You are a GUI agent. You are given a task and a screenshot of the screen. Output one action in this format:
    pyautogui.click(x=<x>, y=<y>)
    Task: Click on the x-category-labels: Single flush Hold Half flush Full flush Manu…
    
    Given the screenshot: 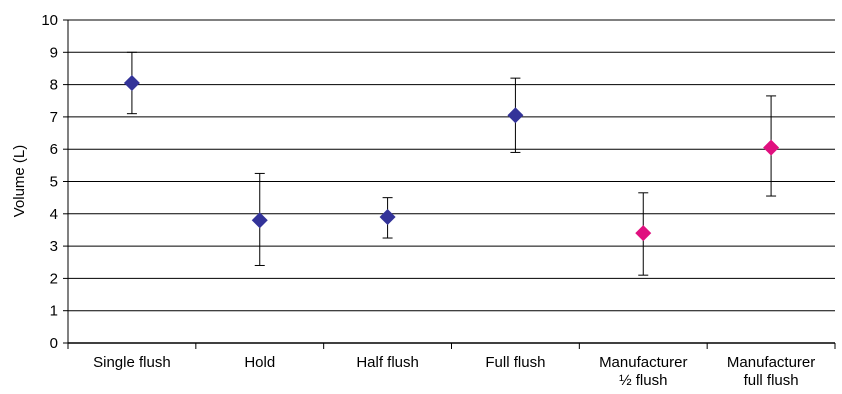 What is the action you would take?
    pyautogui.click(x=454, y=371)
    